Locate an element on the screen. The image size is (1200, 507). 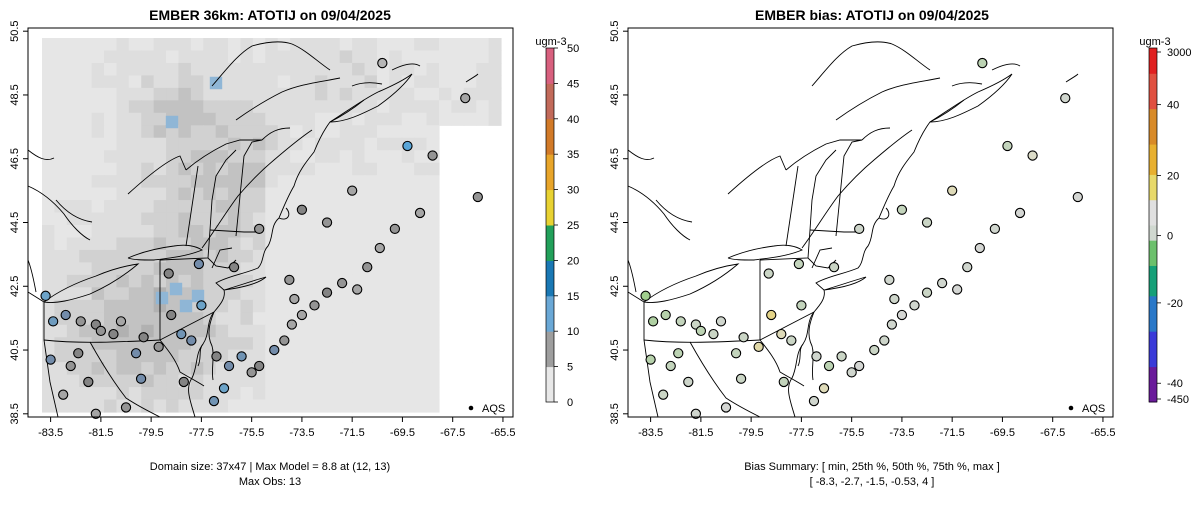
y-tick-label: 48.5 is located at coordinates (15, 94).